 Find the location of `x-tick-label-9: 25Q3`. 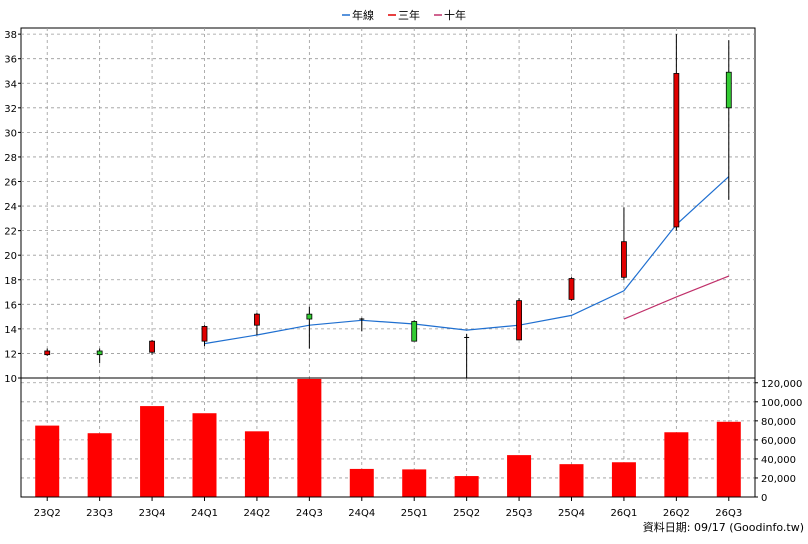

x-tick-label-9: 25Q3 is located at coordinates (519, 513).